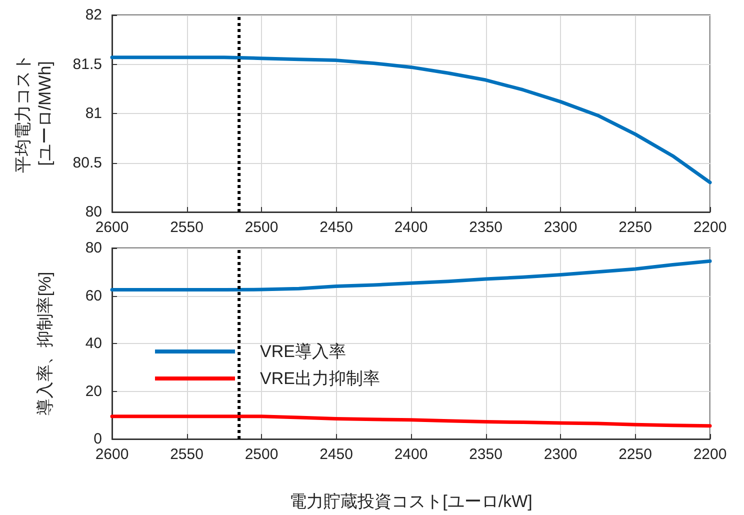  I want to click on y-tick-label: 81.5, so click(87, 64).